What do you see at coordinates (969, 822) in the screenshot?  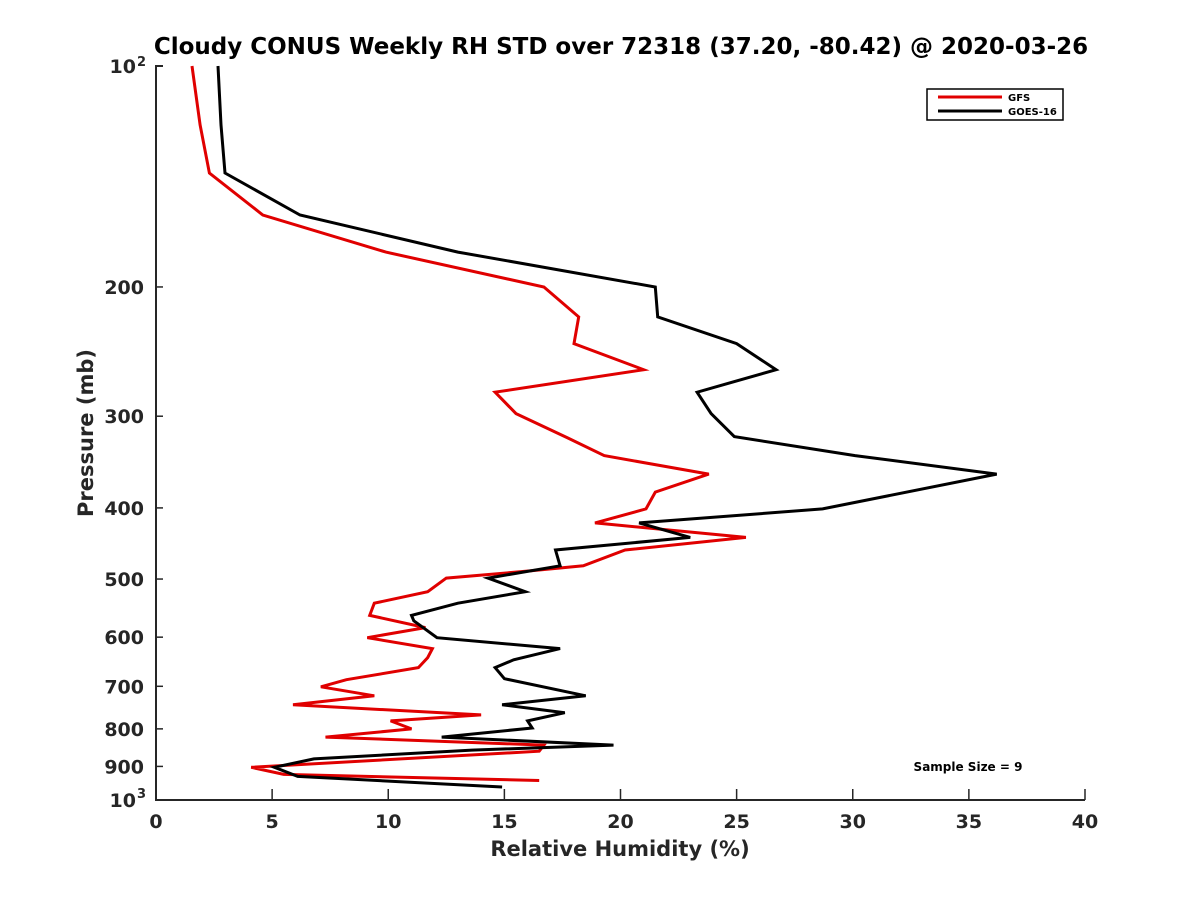 I see `x-tick-label: 35` at bounding box center [969, 822].